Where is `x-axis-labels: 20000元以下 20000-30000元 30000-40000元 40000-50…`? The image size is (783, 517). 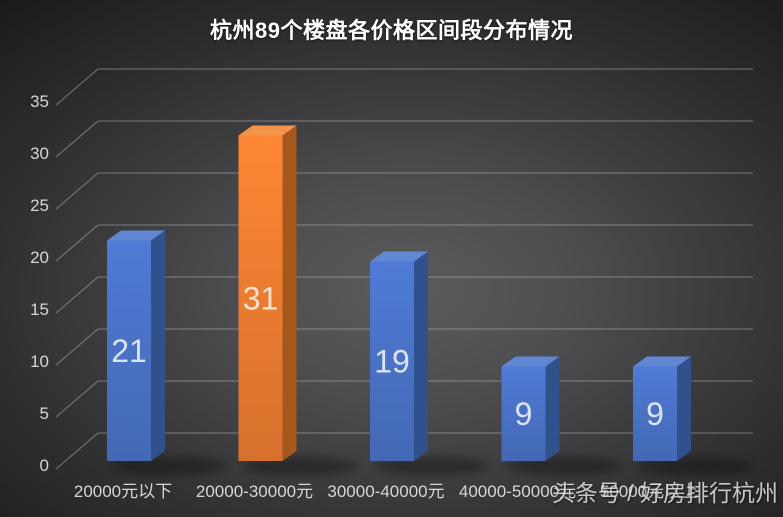
x-axis-labels: 20000元以下 20000-30000元 30000-40000元 40000-50… is located at coordinates (386, 491).